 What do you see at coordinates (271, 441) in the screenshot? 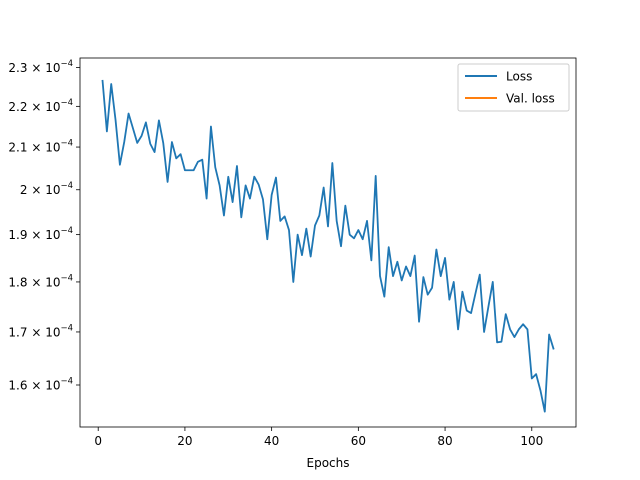
I see `x-tick-label: 40` at bounding box center [271, 441].